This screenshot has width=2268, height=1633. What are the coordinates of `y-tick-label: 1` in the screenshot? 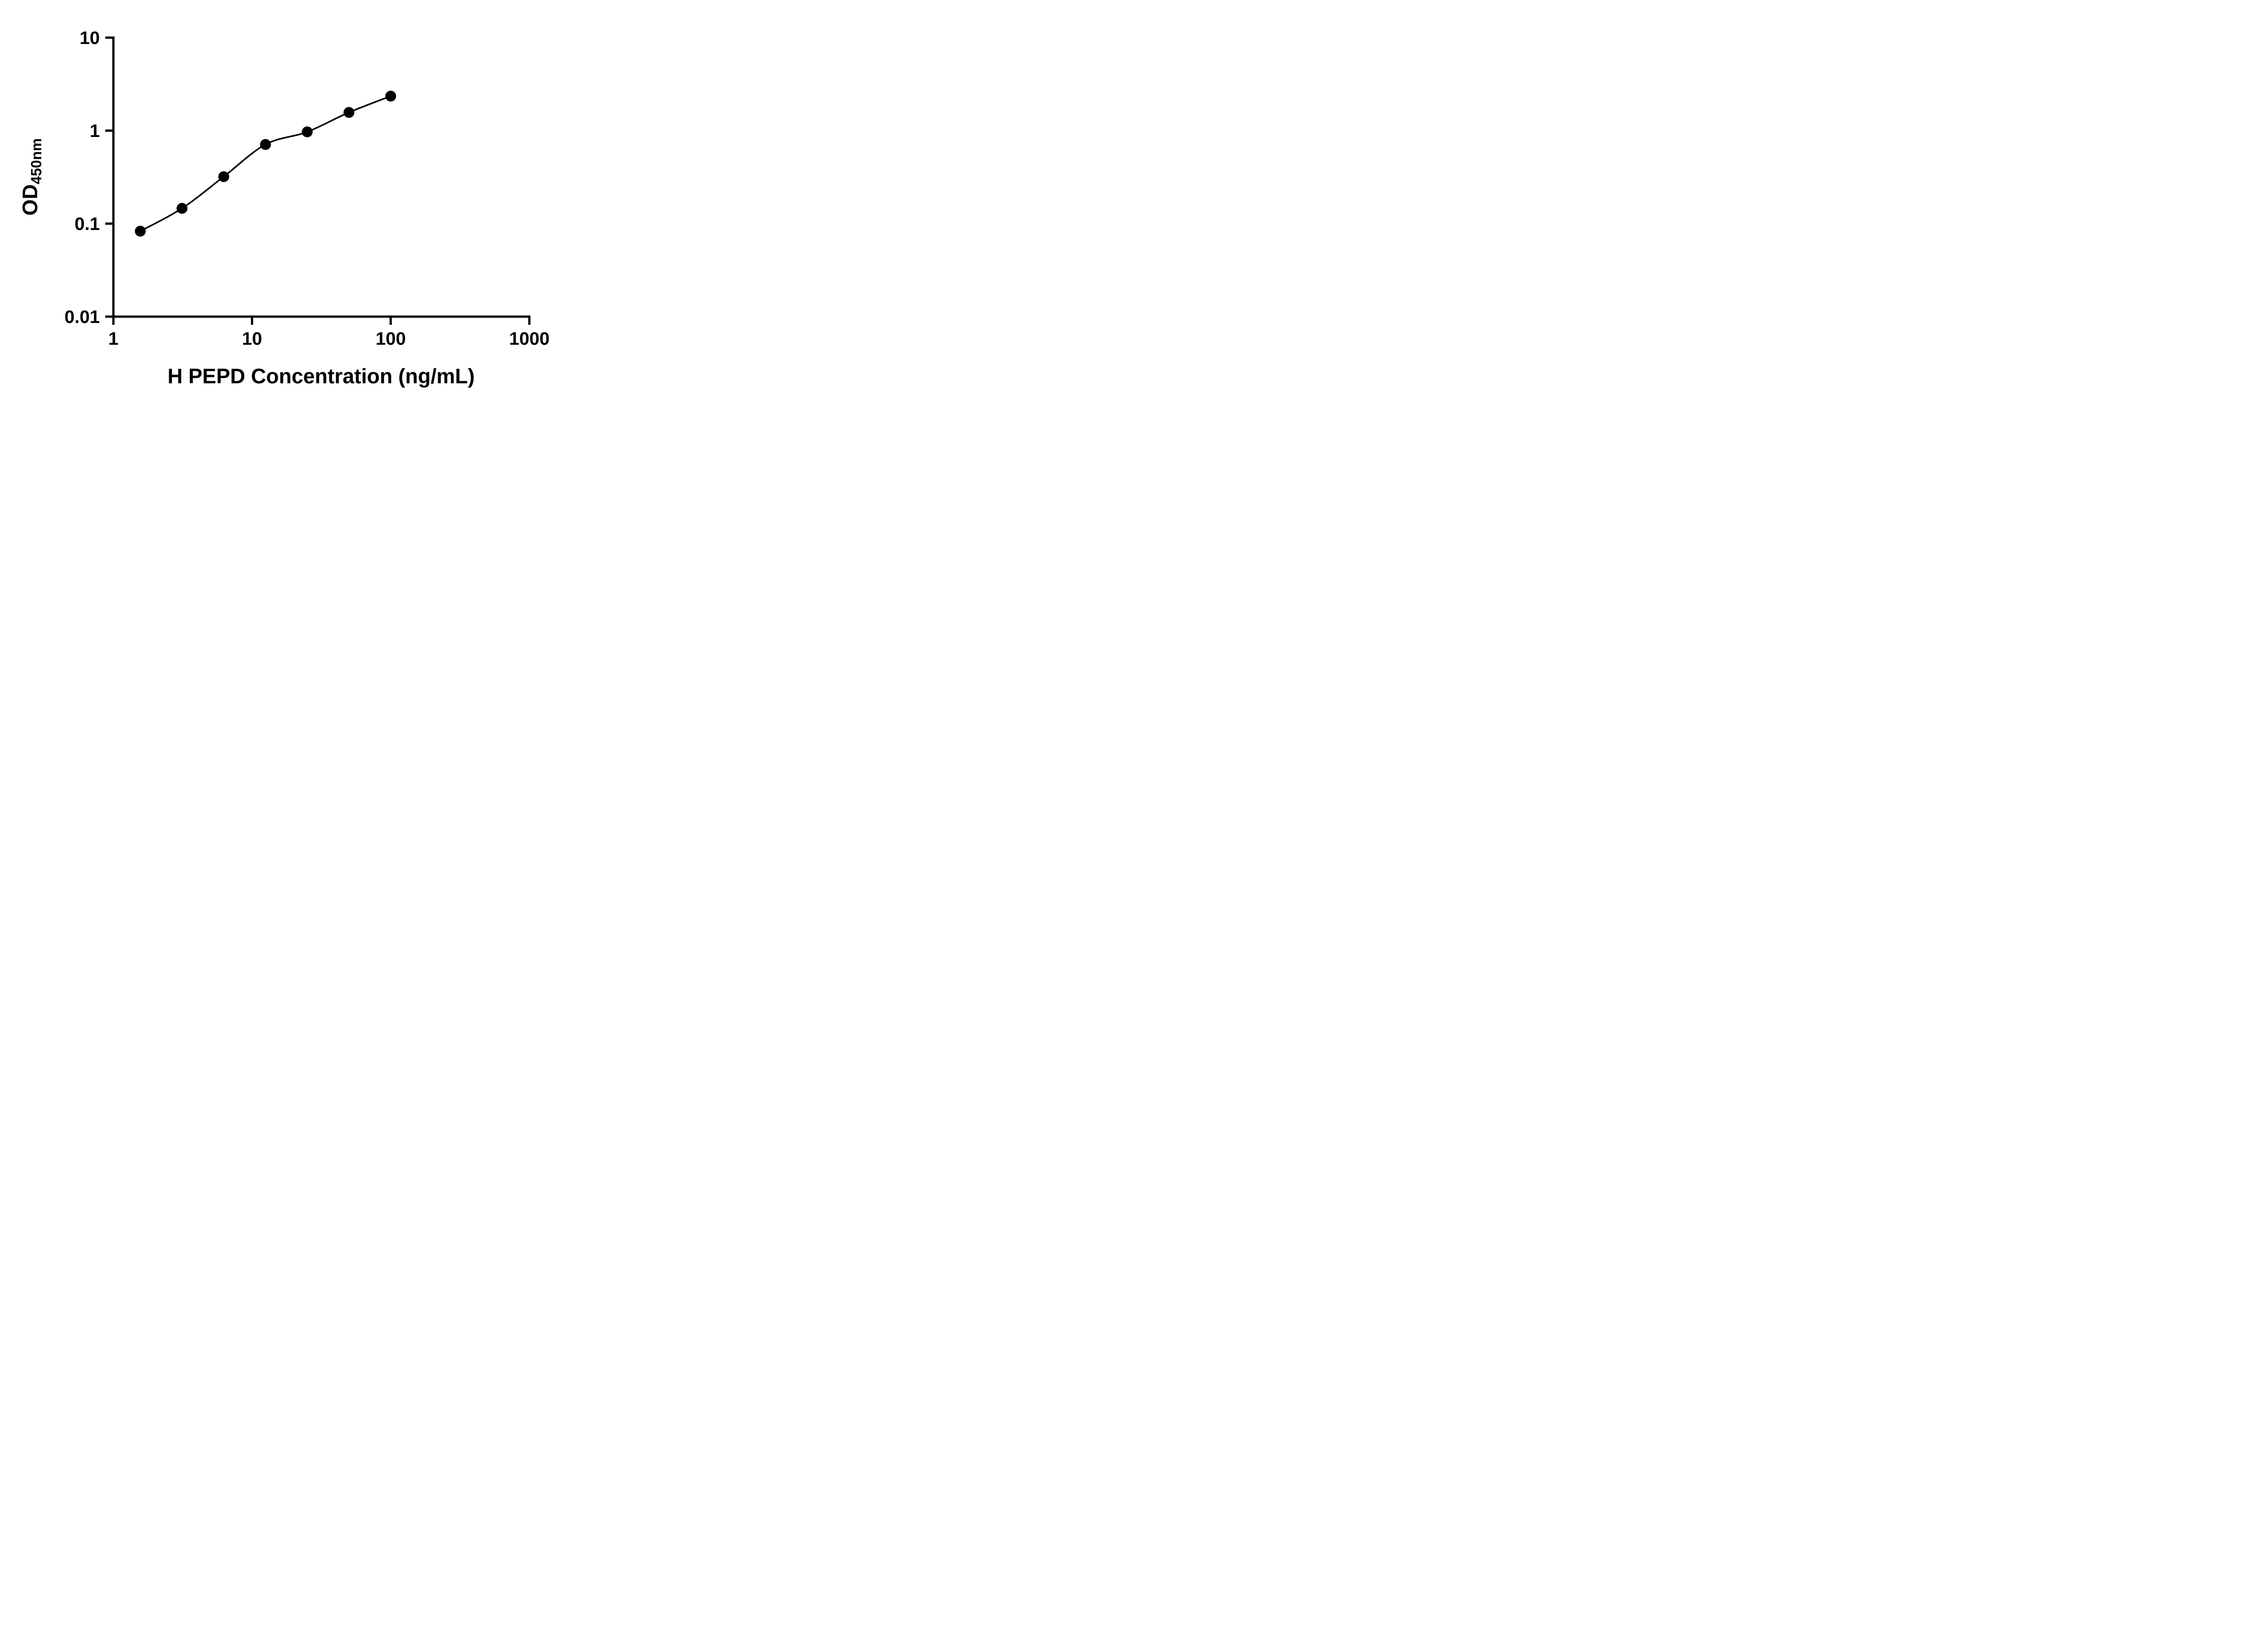 It's located at (95, 131).